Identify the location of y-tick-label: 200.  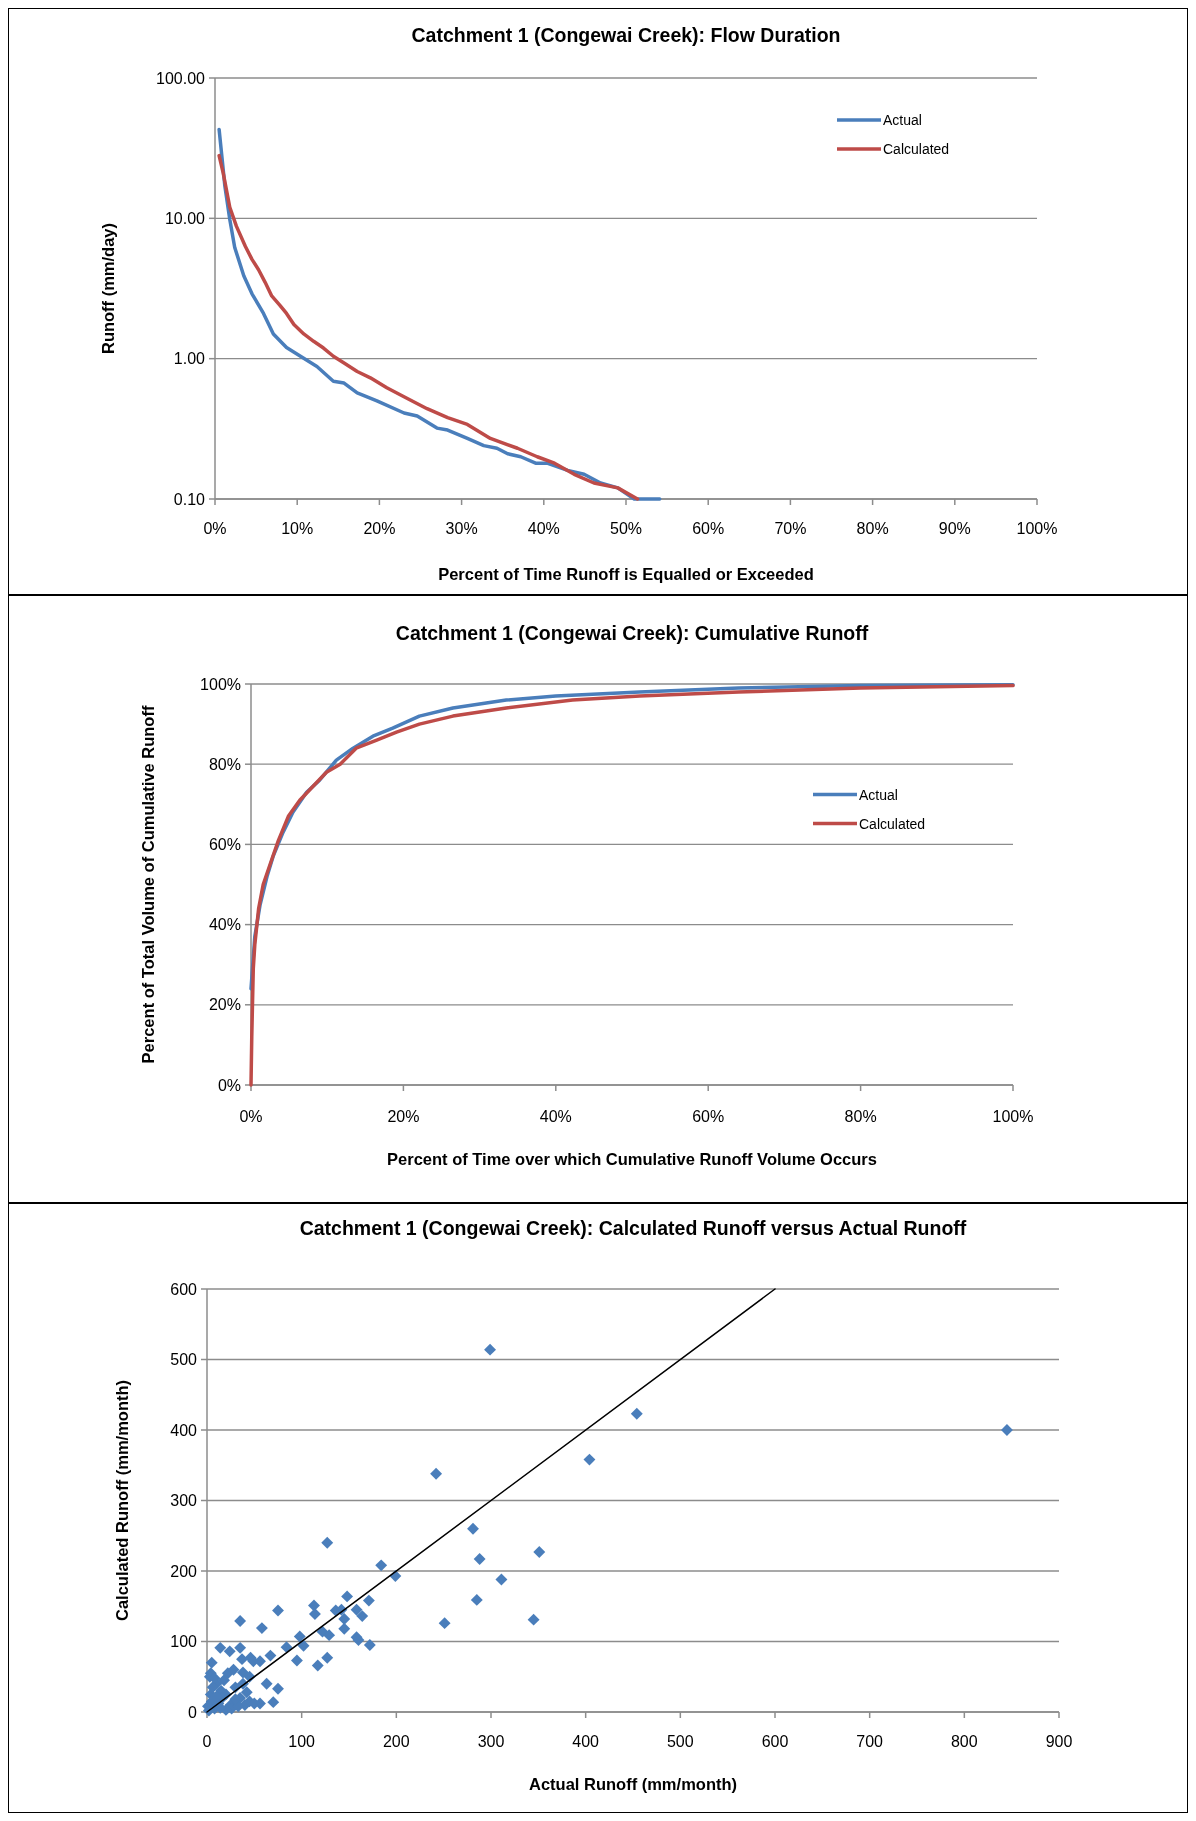
(184, 1571).